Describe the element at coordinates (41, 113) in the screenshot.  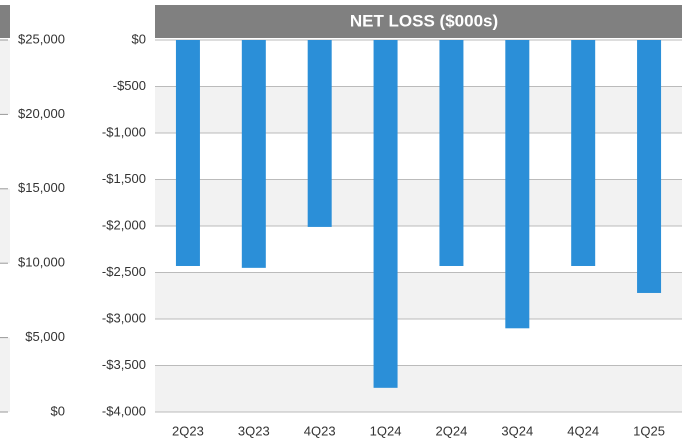
I see `y-tick-label: $20,000` at that location.